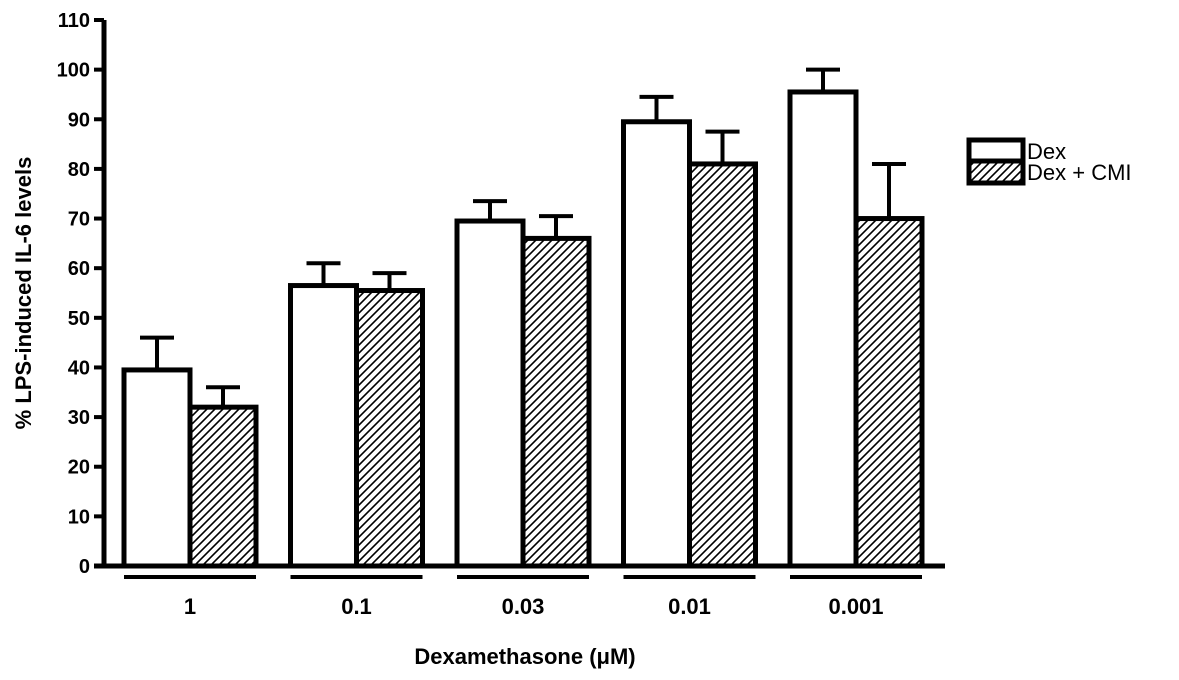  What do you see at coordinates (79, 170) in the screenshot?
I see `y-tick-label: 80` at bounding box center [79, 170].